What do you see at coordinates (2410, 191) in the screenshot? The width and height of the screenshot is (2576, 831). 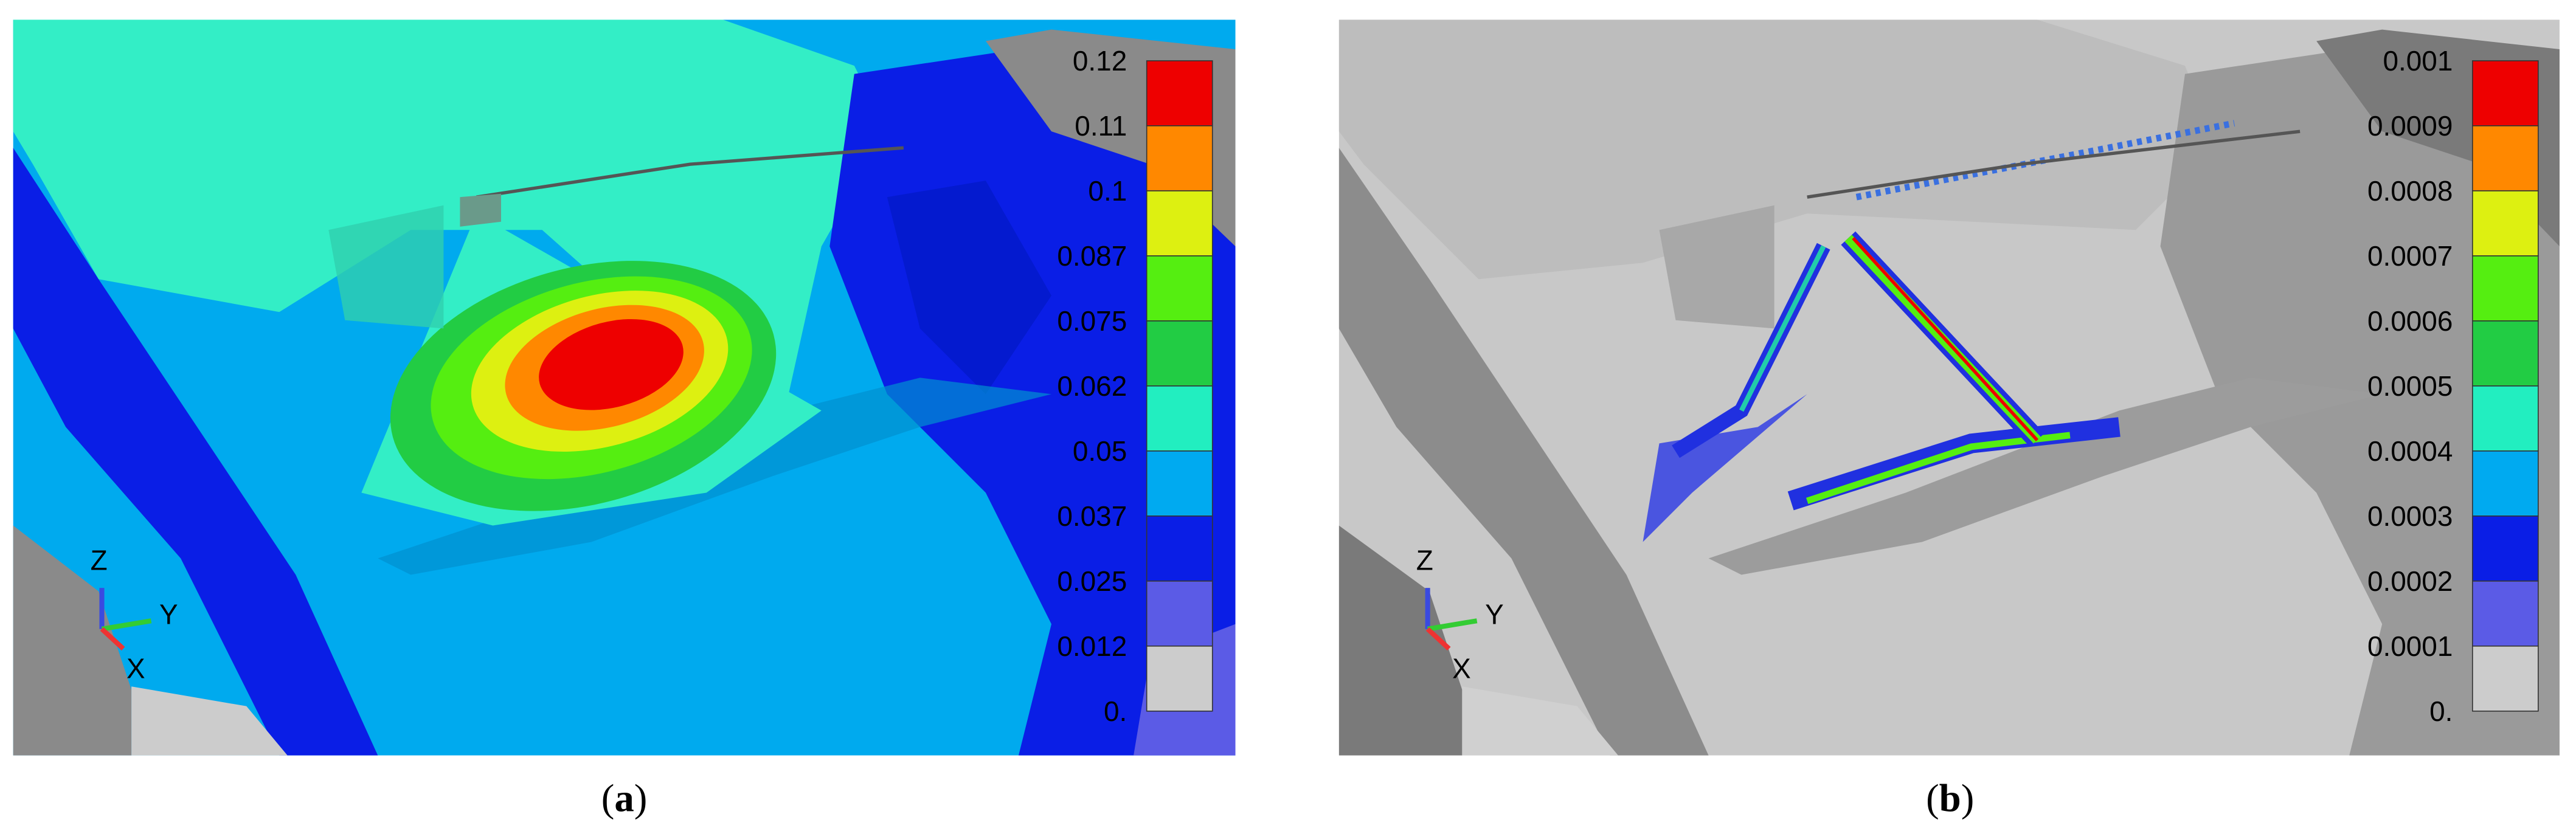 I see `legend-label: 0.0008` at bounding box center [2410, 191].